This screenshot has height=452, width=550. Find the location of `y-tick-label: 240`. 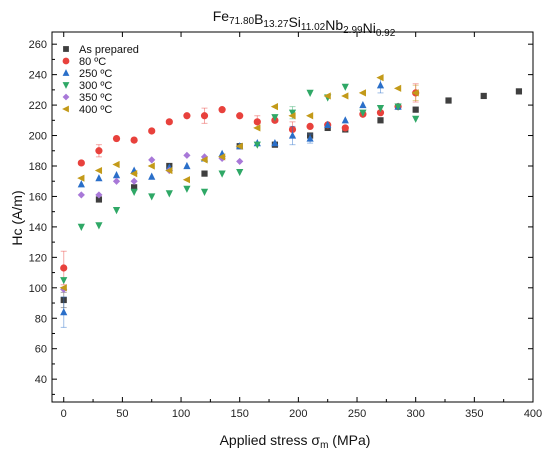

y-tick-label: 240 is located at coordinates (38, 76).